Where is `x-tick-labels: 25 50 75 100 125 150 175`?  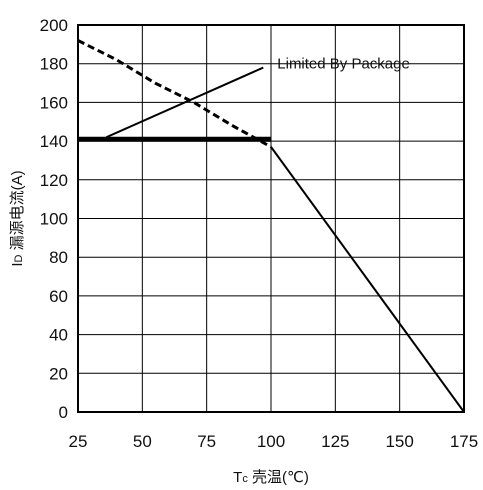 x-tick-labels: 25 50 75 100 125 150 175 is located at coordinates (274, 441).